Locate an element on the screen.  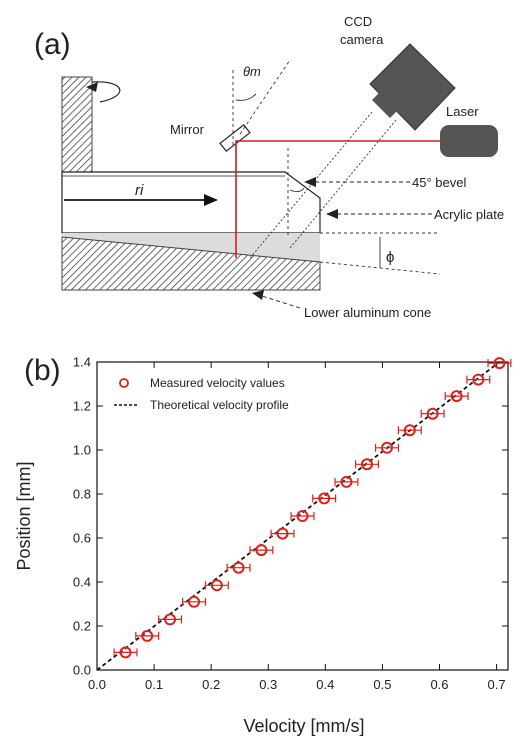
ccd-label: CCD is located at coordinates (358, 21).